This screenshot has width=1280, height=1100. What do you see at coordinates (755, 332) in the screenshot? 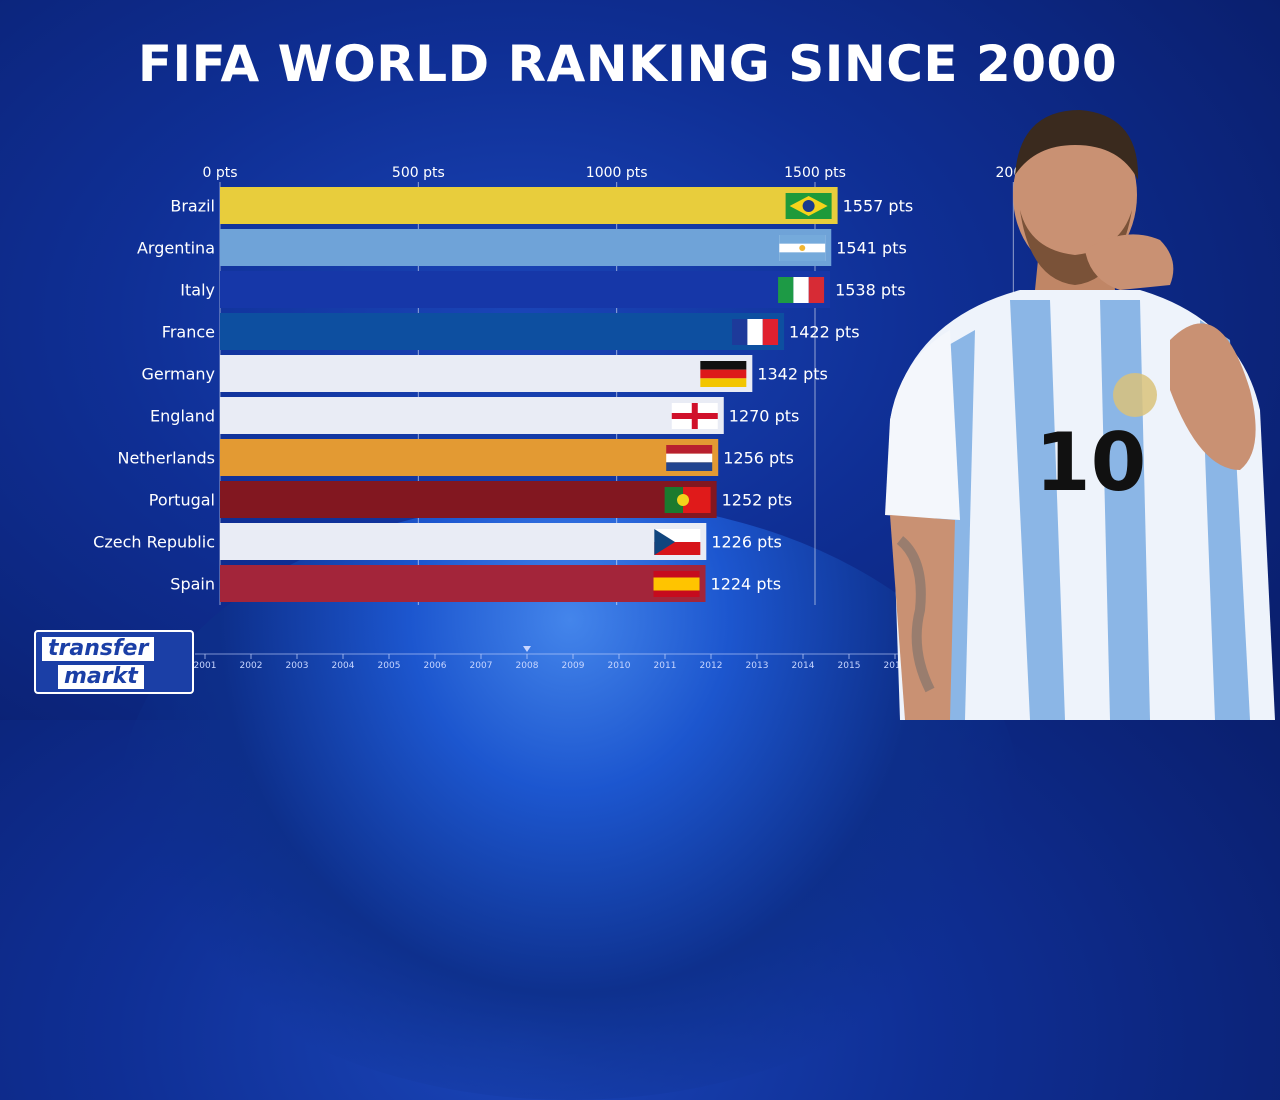
I see `france-flag-icon` at bounding box center [755, 332].